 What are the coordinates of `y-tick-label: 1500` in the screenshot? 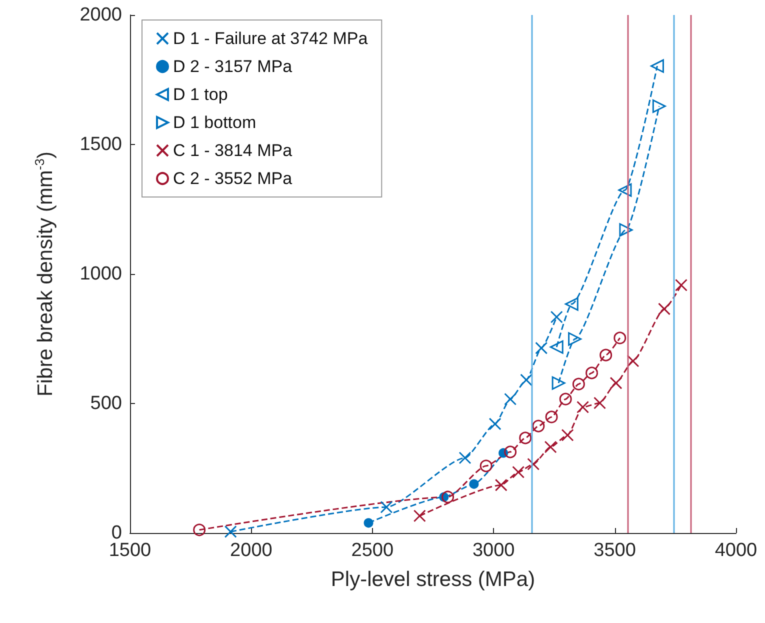 It's located at (101, 144).